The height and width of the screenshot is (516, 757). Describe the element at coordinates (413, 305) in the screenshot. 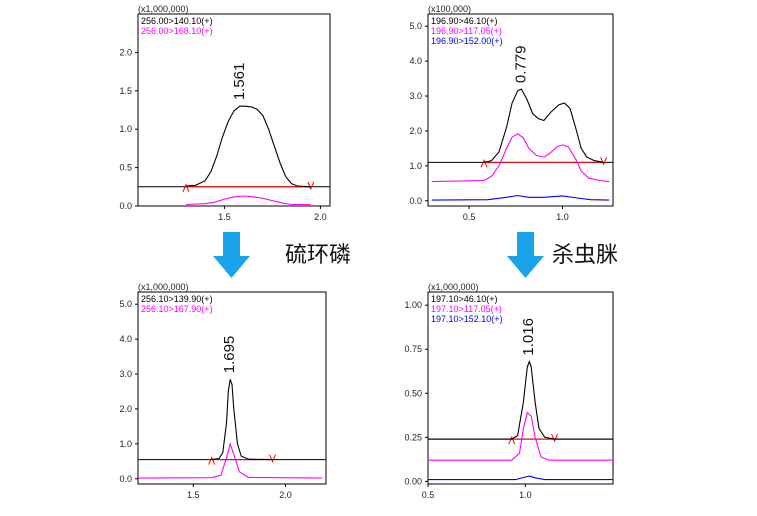

I see `y-tick-label: 1.00` at that location.